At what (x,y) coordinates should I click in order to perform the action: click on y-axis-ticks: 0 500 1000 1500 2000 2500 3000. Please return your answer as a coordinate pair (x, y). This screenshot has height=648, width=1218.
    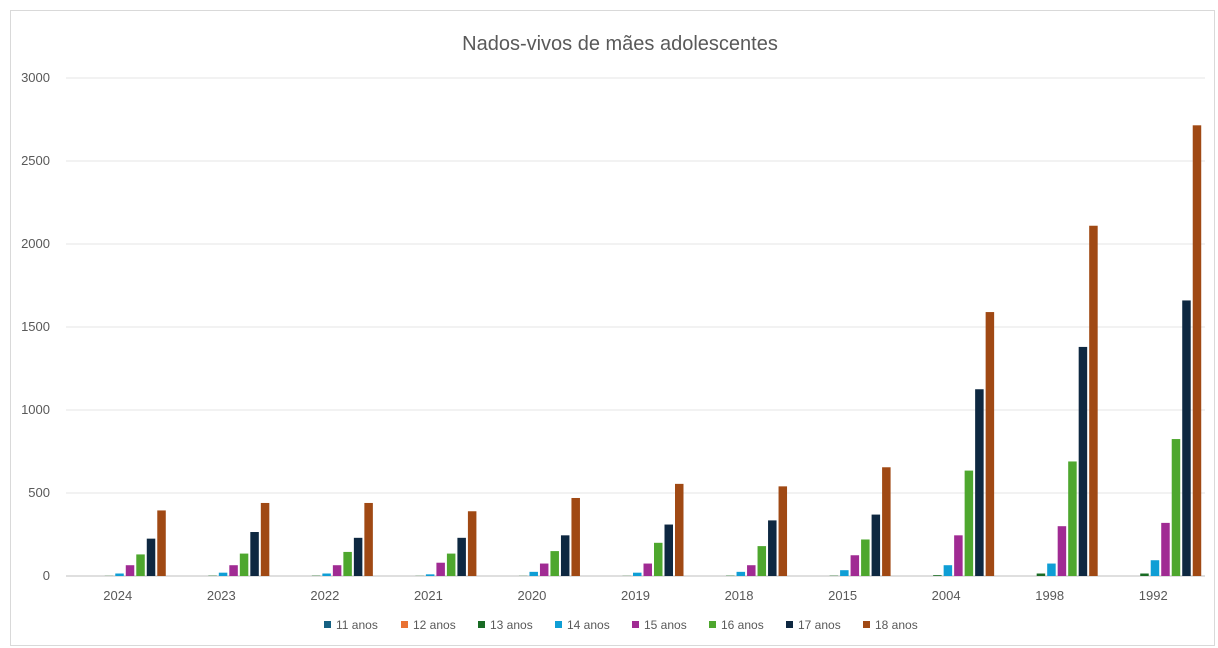
    Looking at the image, I should click on (35, 326).